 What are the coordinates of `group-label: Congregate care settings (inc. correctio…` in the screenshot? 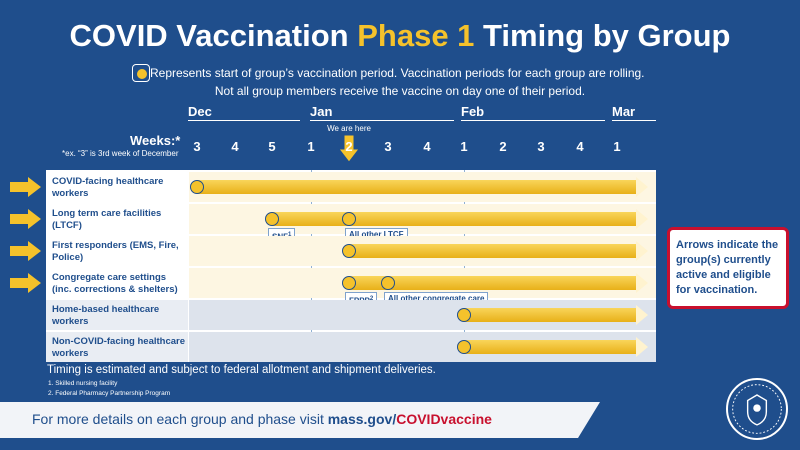 It's located at (117, 283).